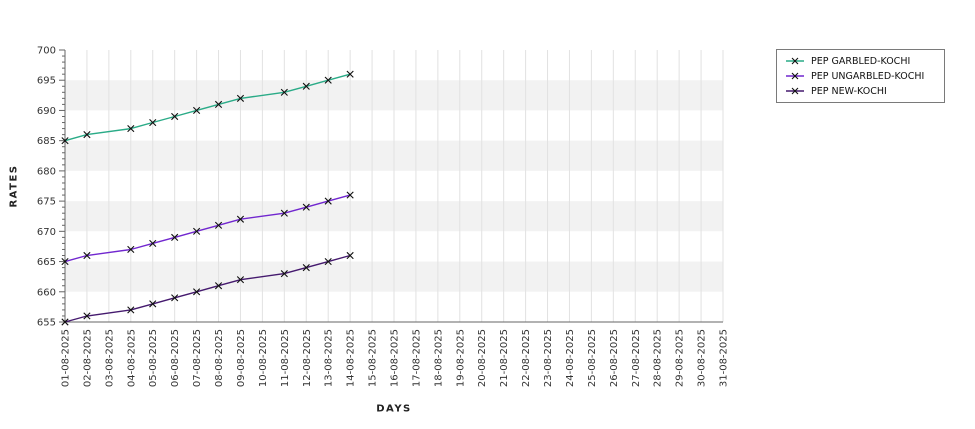 This screenshot has height=429, width=975. What do you see at coordinates (438, 358) in the screenshot?
I see `x-tick-label: 18-08-2025` at bounding box center [438, 358].